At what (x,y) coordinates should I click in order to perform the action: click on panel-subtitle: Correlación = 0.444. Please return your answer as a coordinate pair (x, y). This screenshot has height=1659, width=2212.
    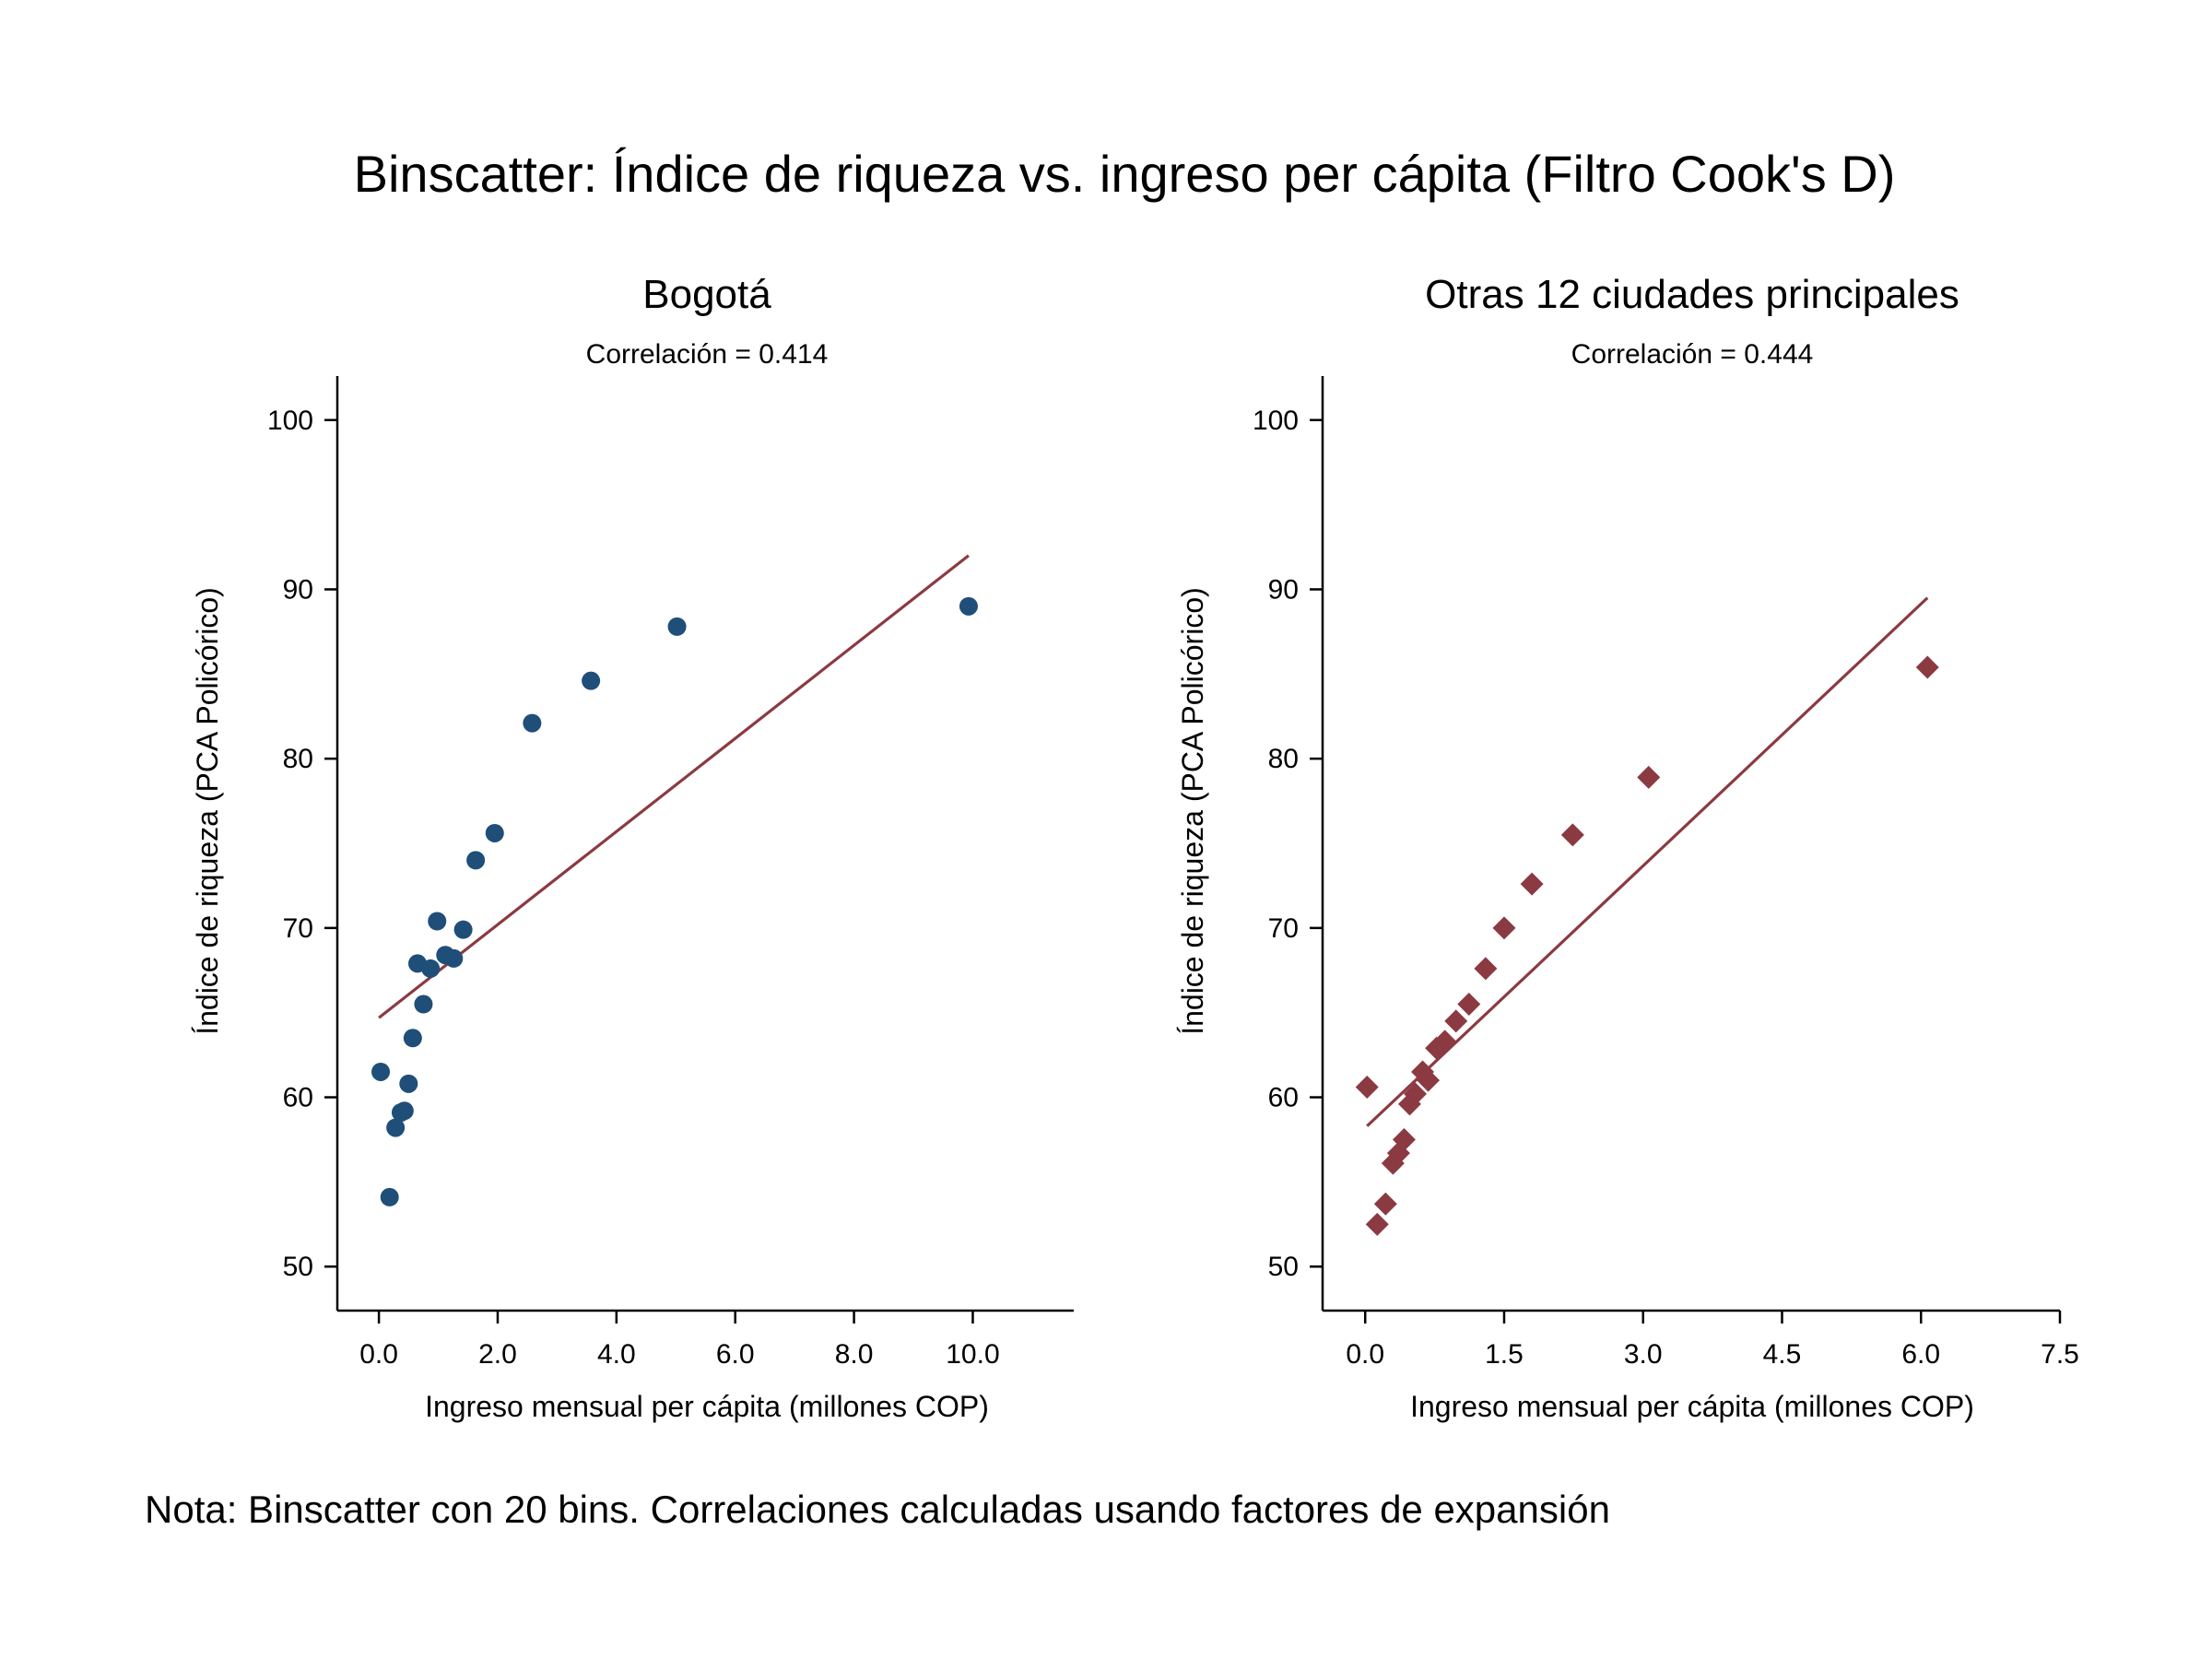
    Looking at the image, I should click on (1692, 354).